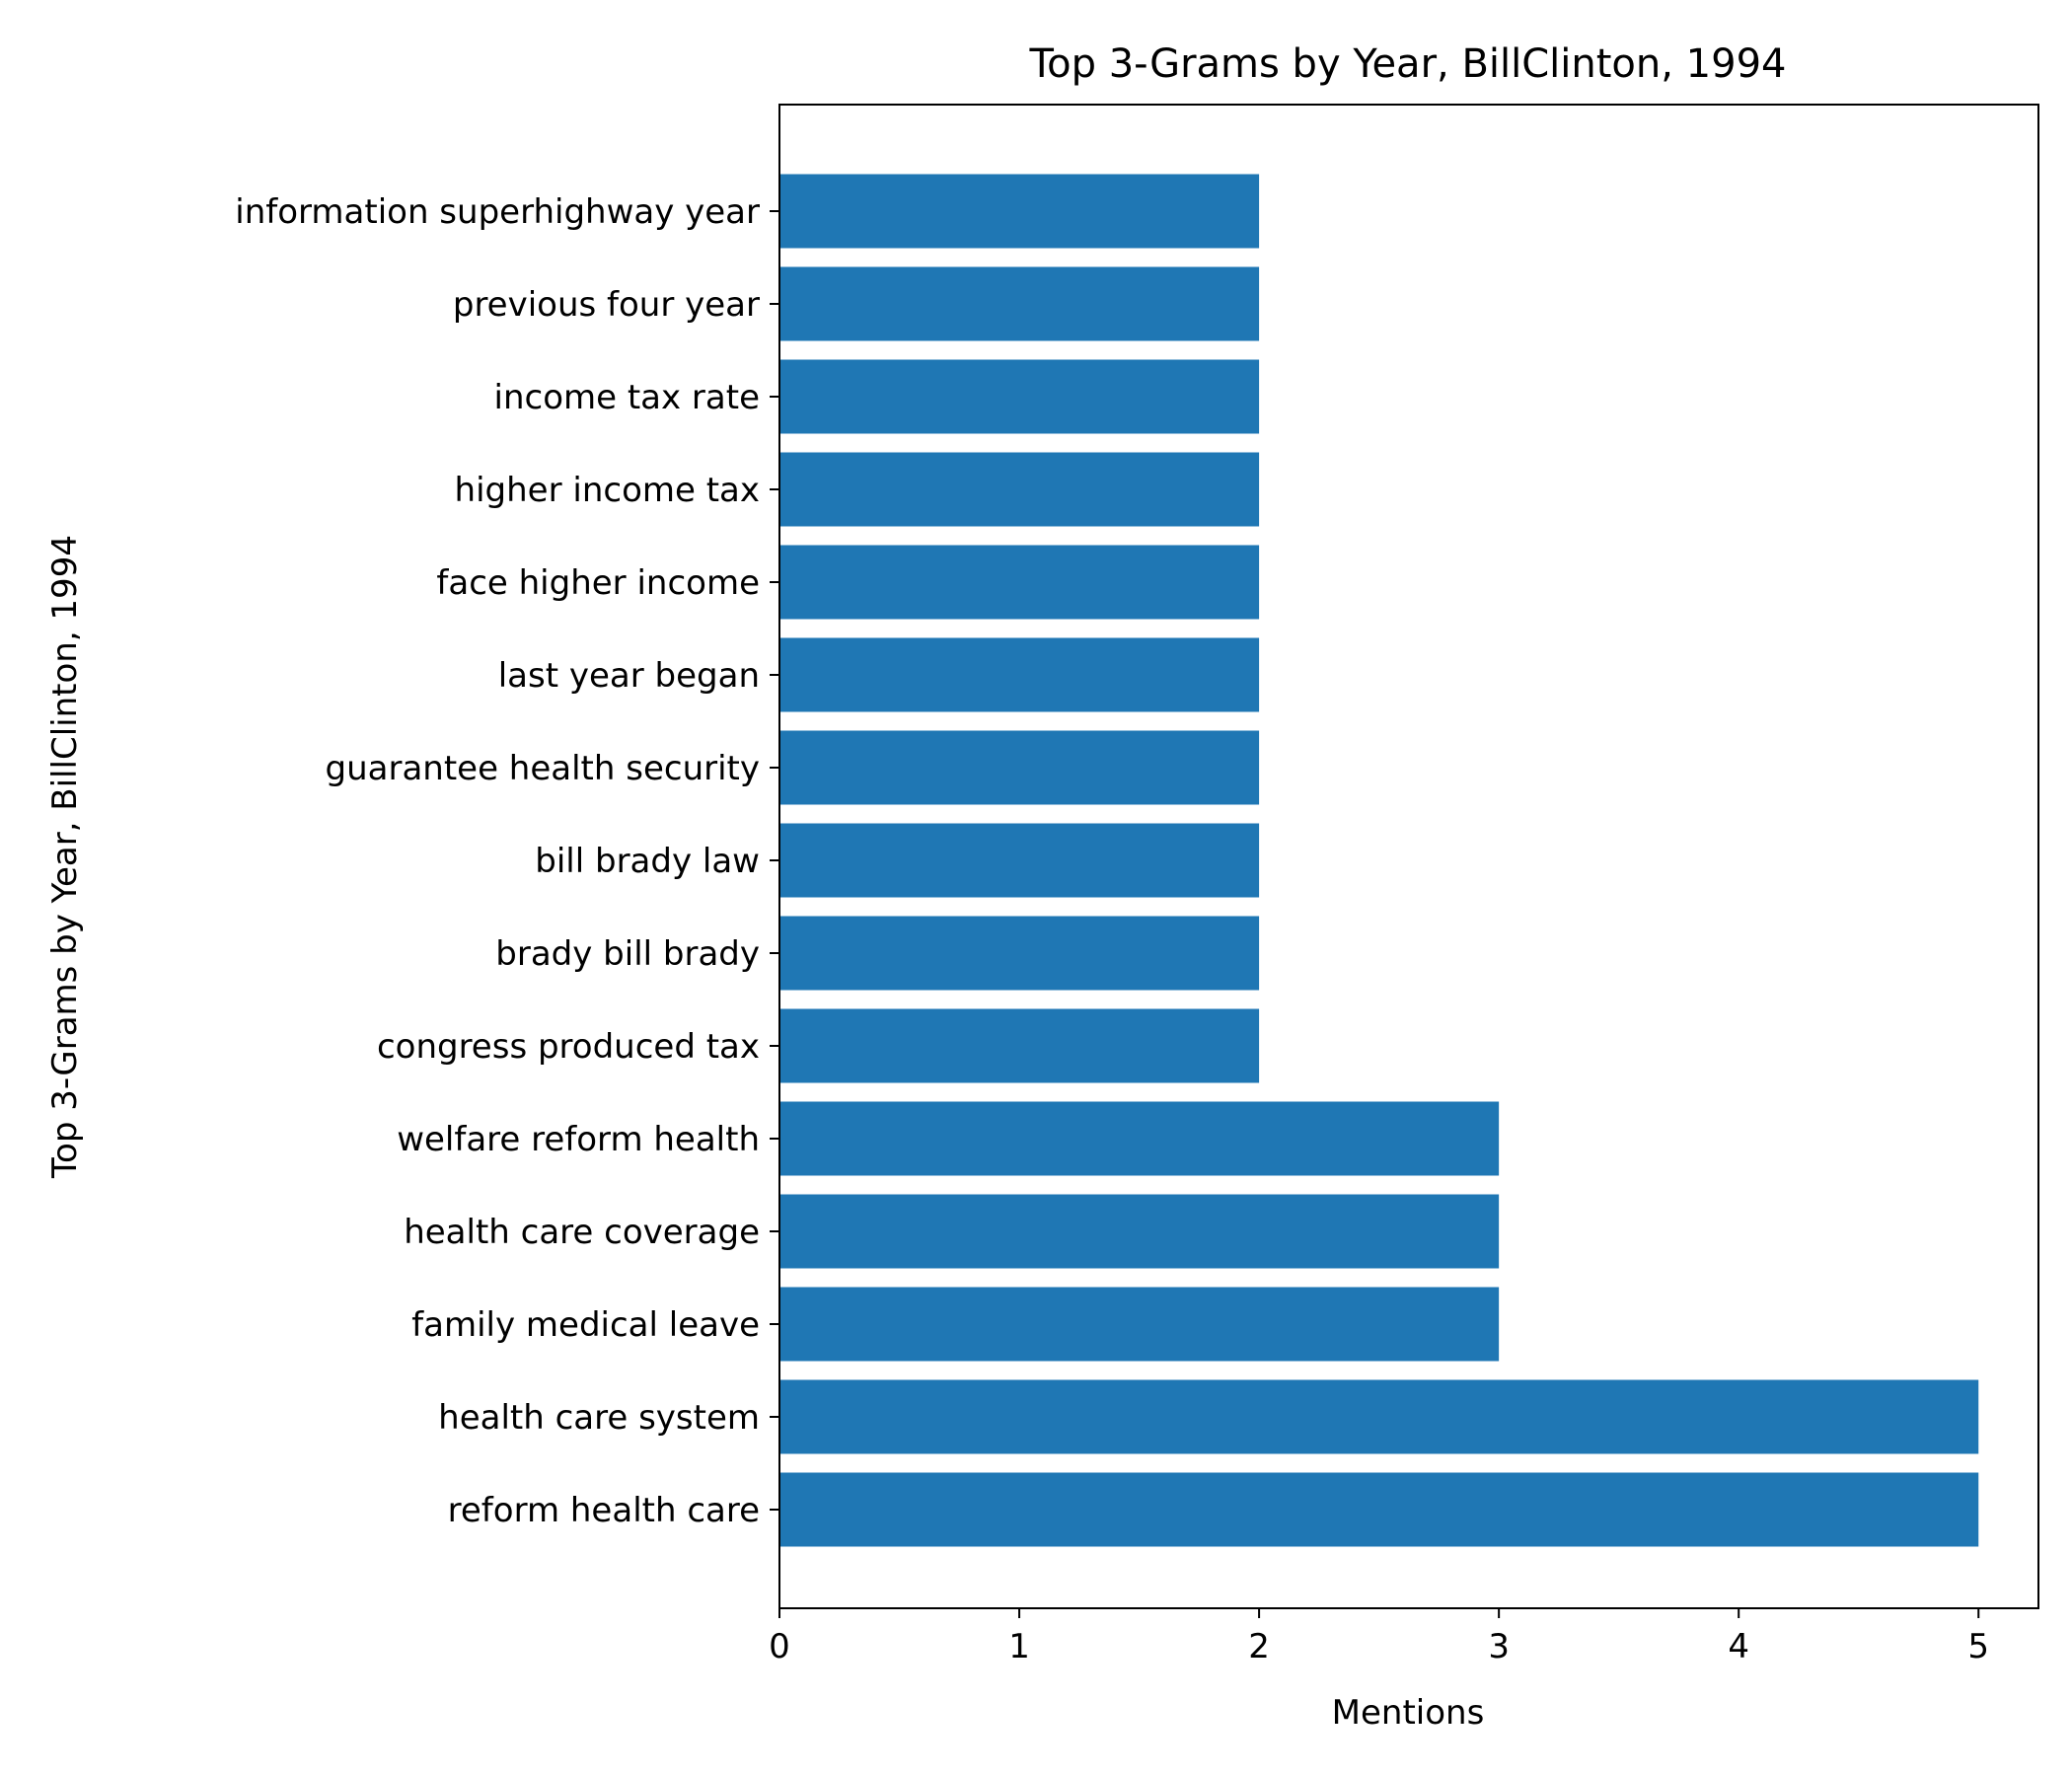 This screenshot has height=1776, width=2072. I want to click on y-tick-label: last year began, so click(629, 676).